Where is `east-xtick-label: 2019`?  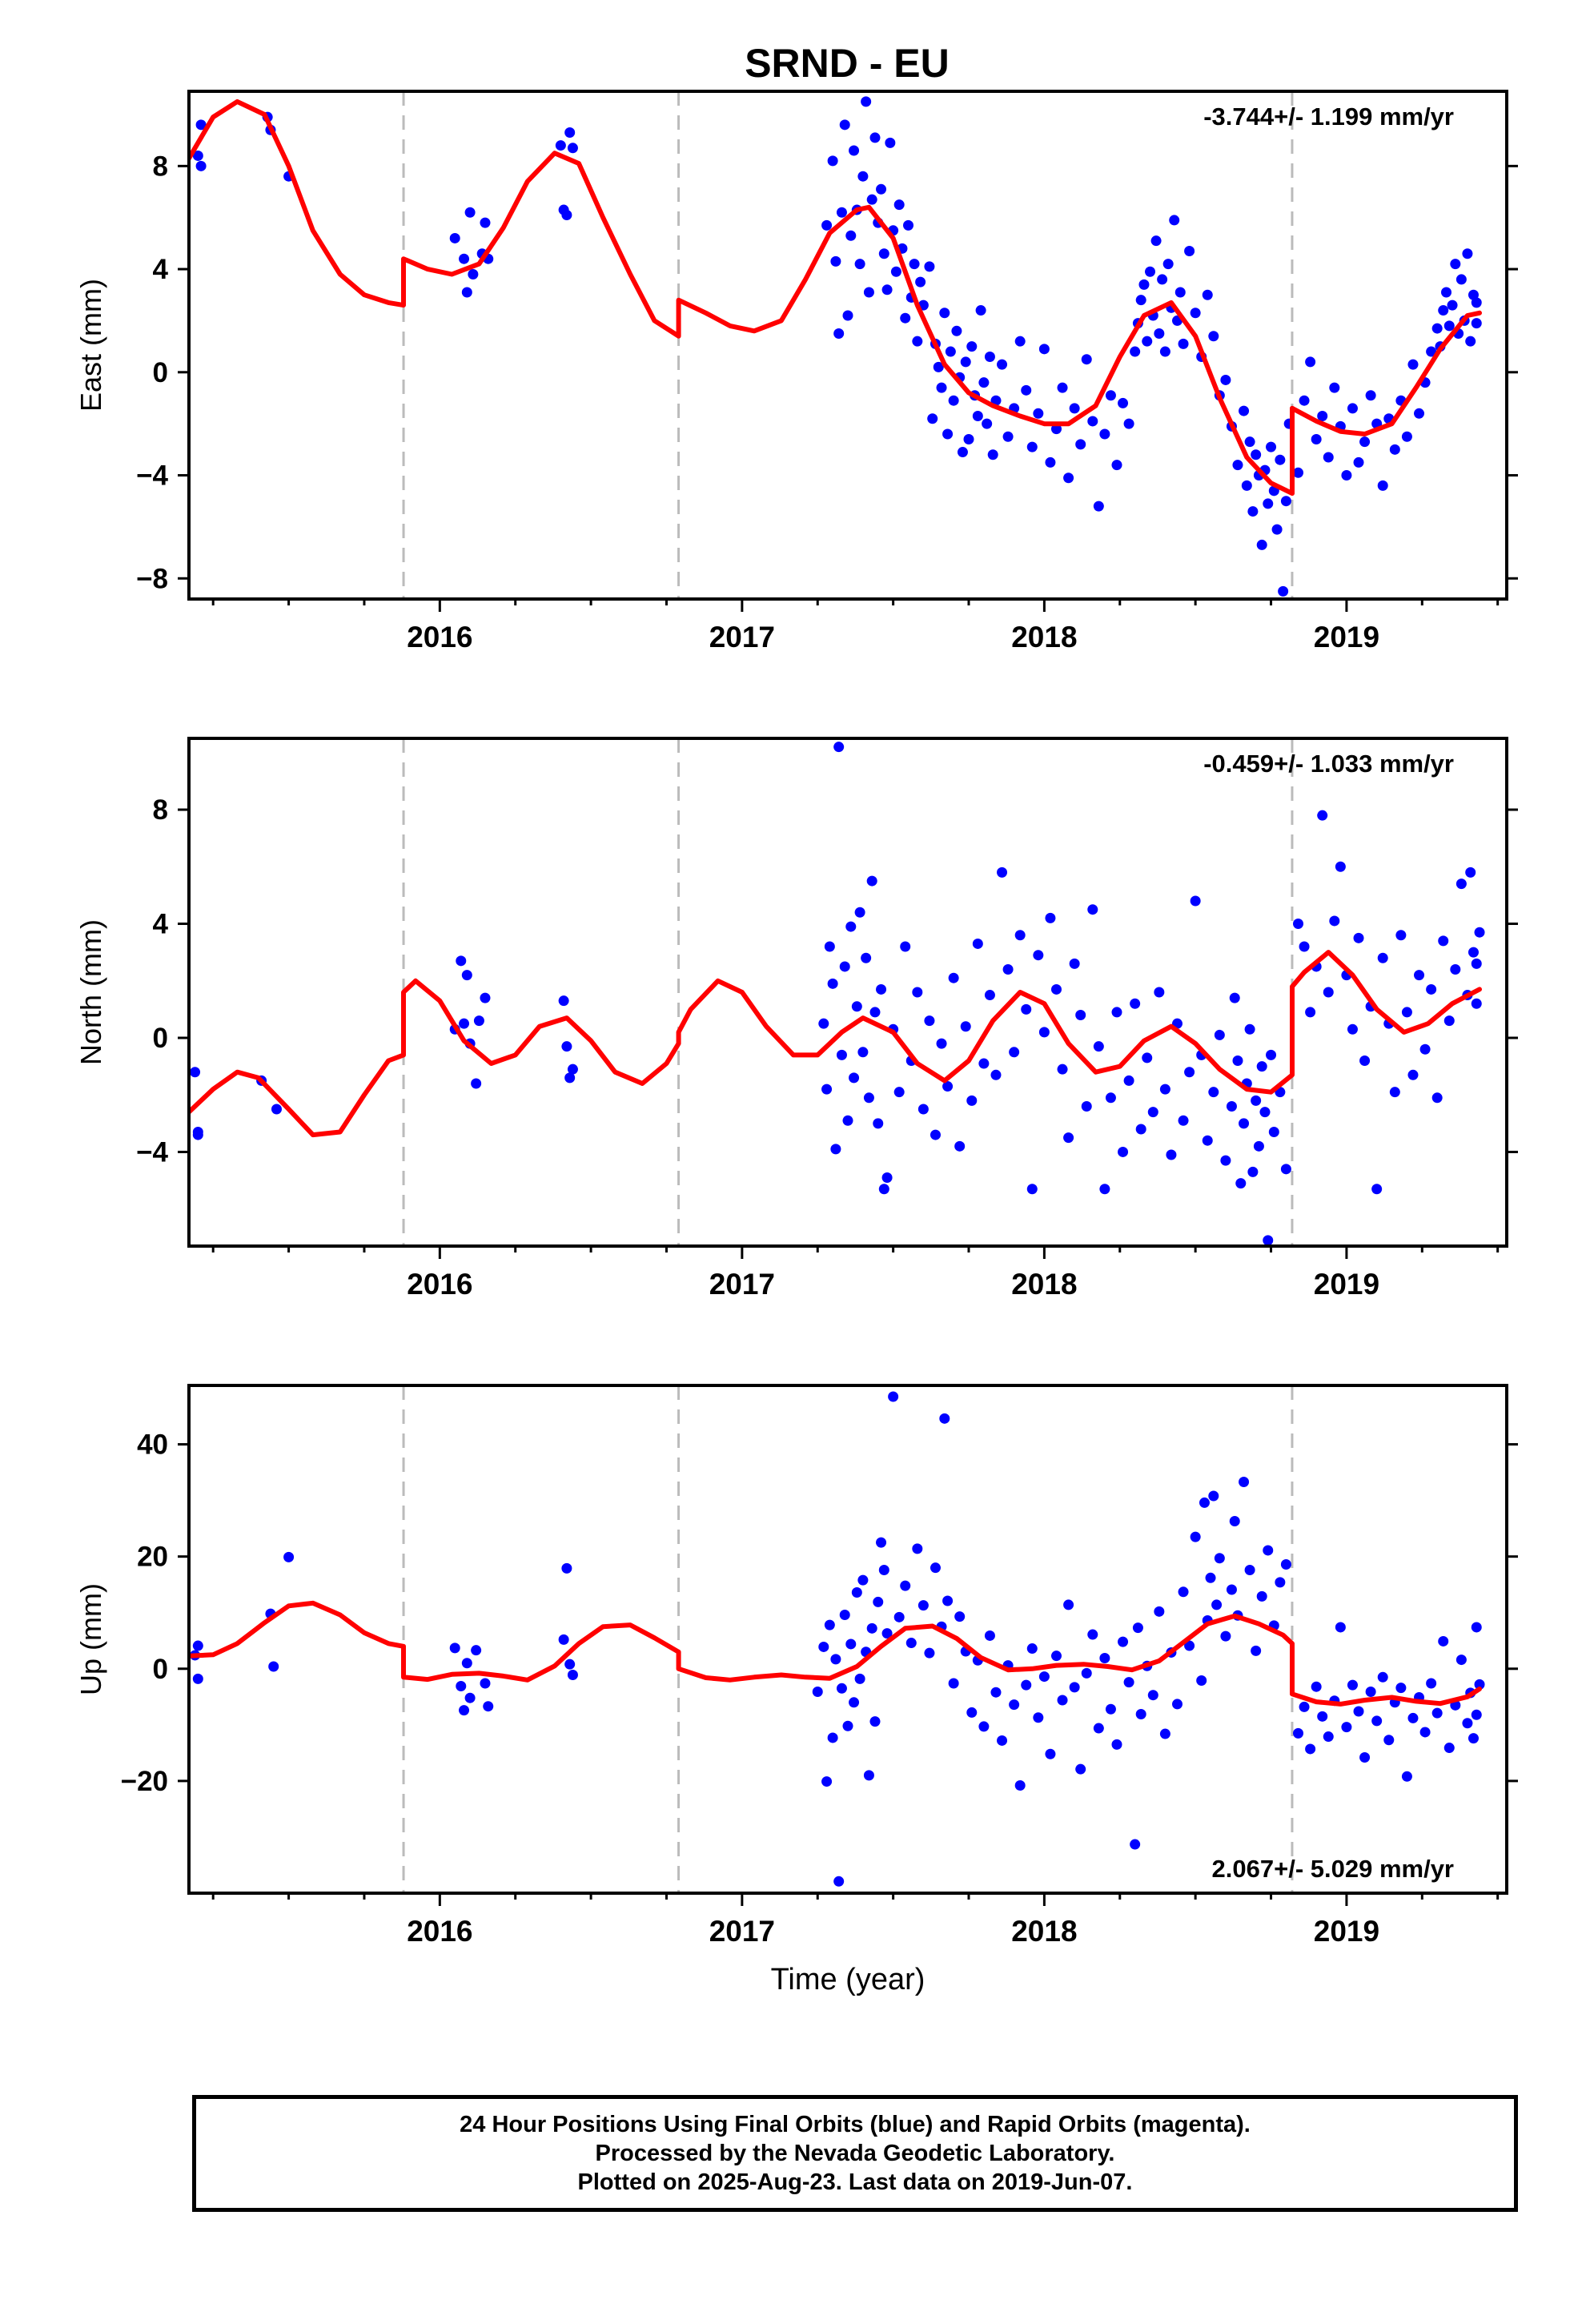 east-xtick-label: 2019 is located at coordinates (1346, 637).